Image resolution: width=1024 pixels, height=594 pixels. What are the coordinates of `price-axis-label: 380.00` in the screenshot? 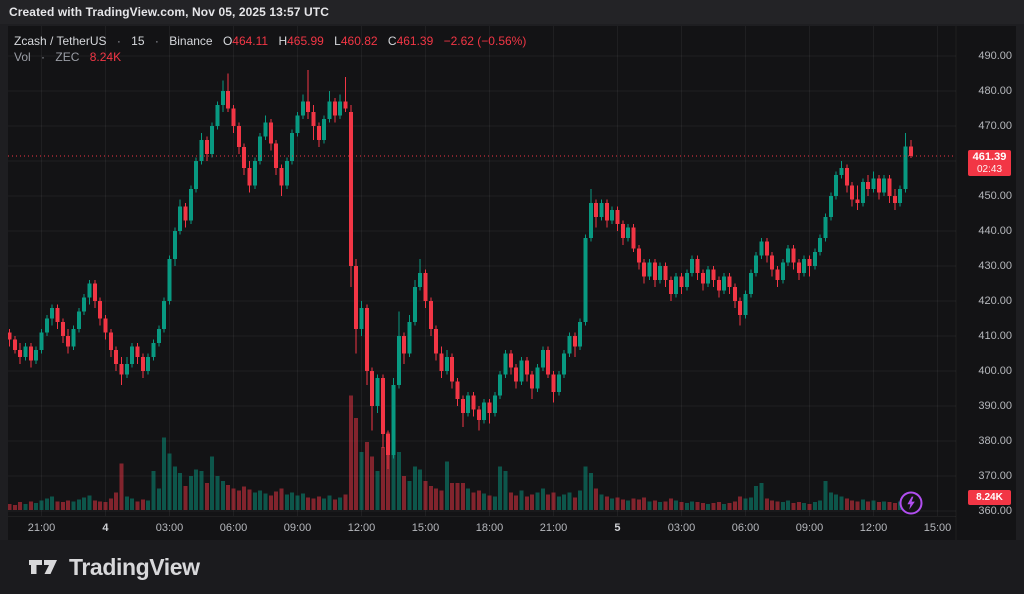 It's located at (995, 440).